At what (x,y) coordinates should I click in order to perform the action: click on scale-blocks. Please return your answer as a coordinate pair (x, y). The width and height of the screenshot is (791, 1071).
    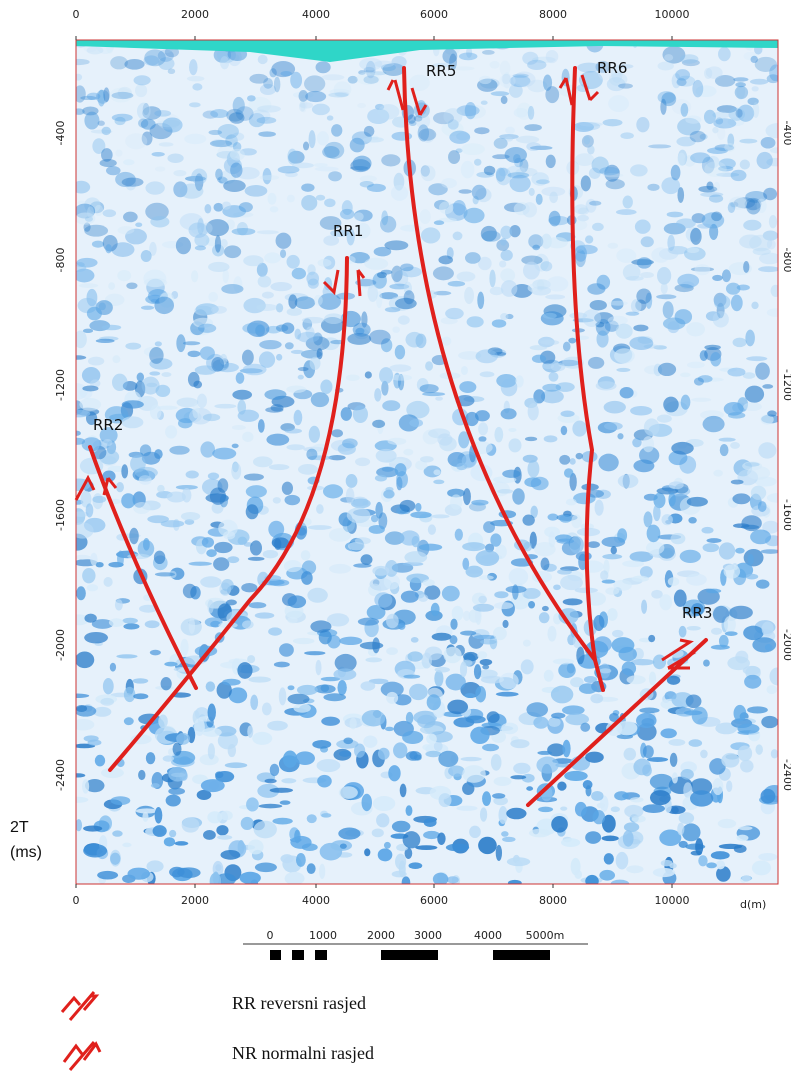
    Looking at the image, I should click on (410, 955).